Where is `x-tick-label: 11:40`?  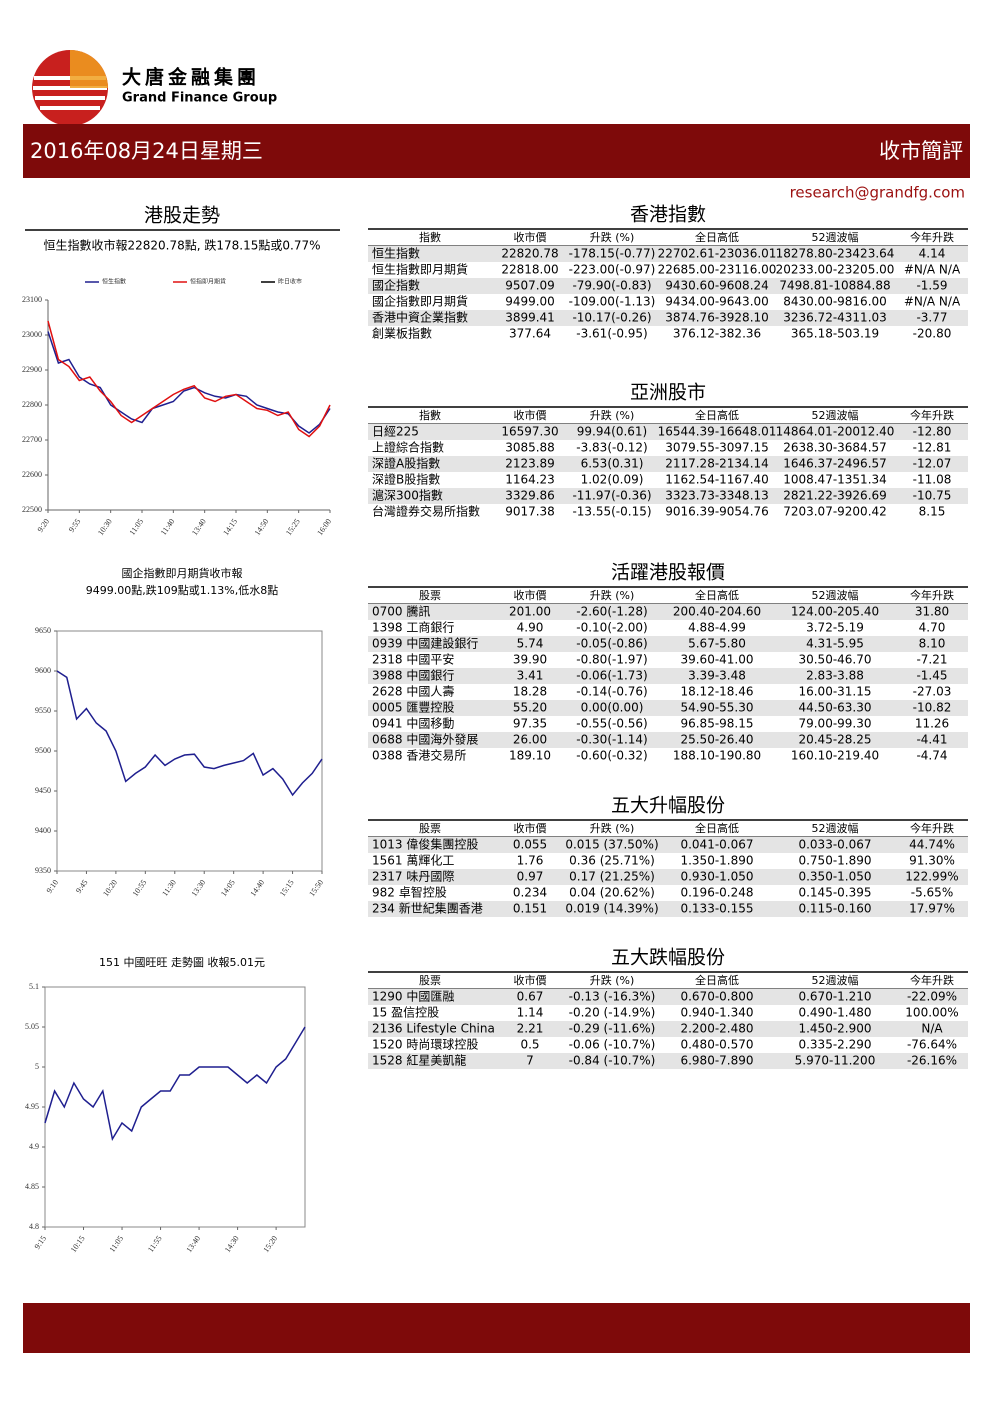
x-tick-label: 11:40 is located at coordinates (168, 527).